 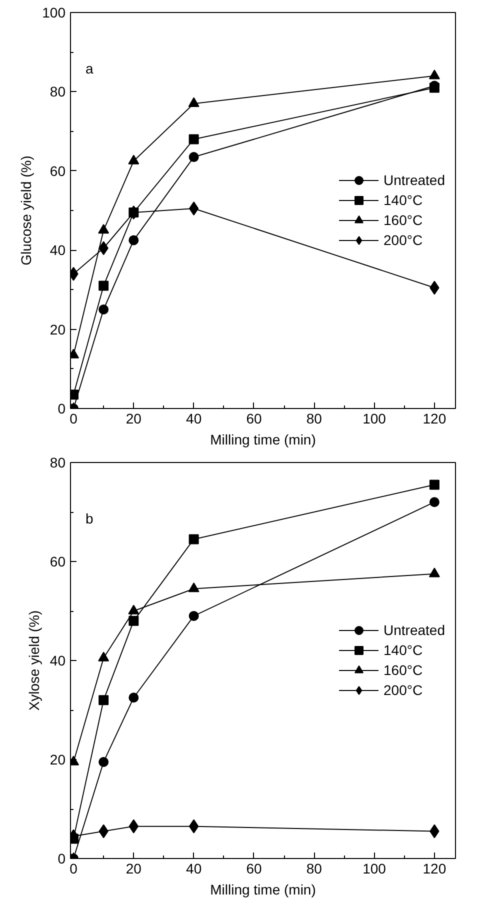 I want to click on annotation: b, so click(x=90, y=518).